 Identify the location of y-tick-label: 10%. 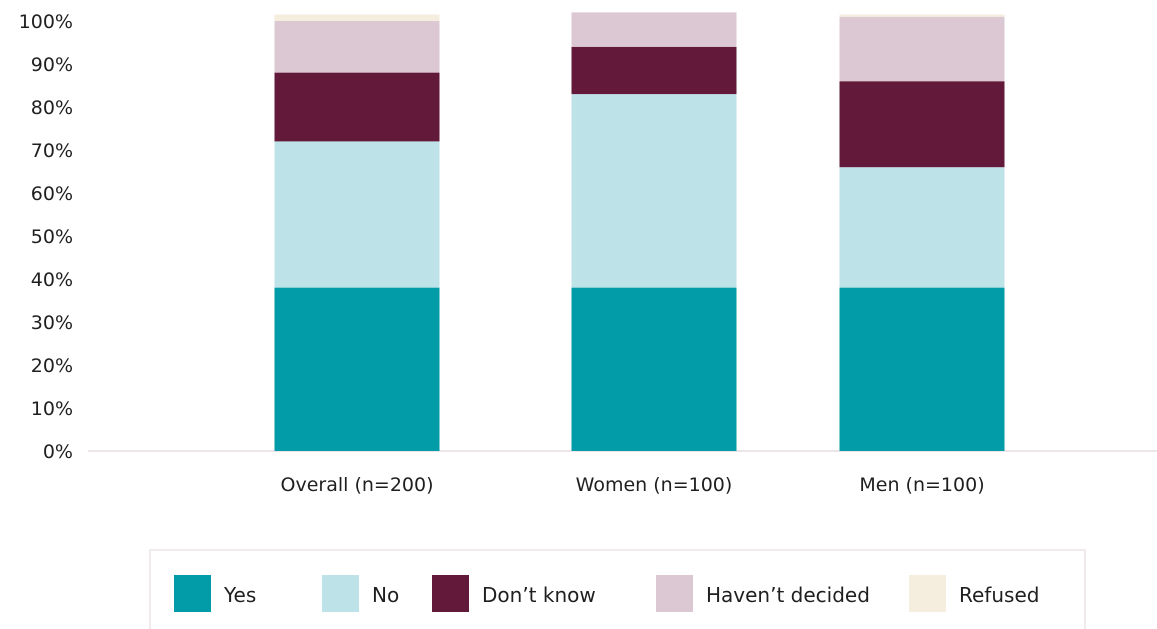
(52, 409).